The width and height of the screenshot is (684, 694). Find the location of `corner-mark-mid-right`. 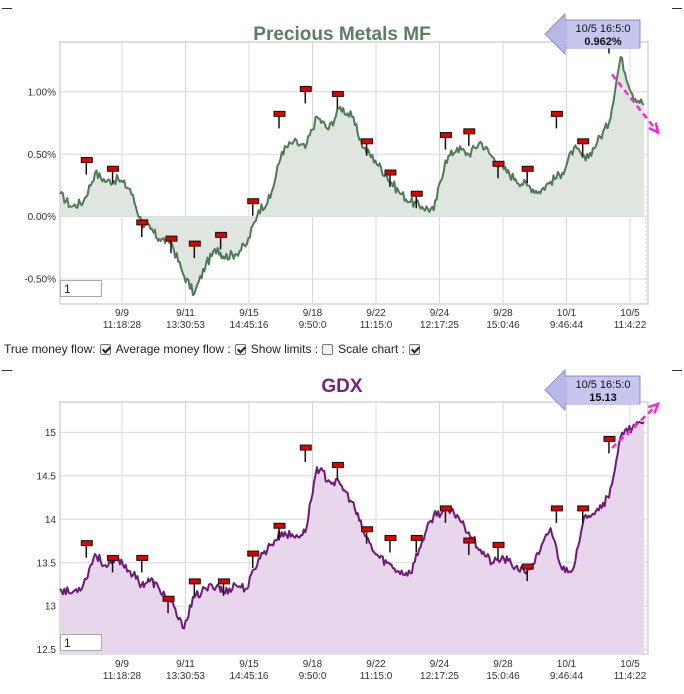

corner-mark-mid-right is located at coordinates (677, 370).